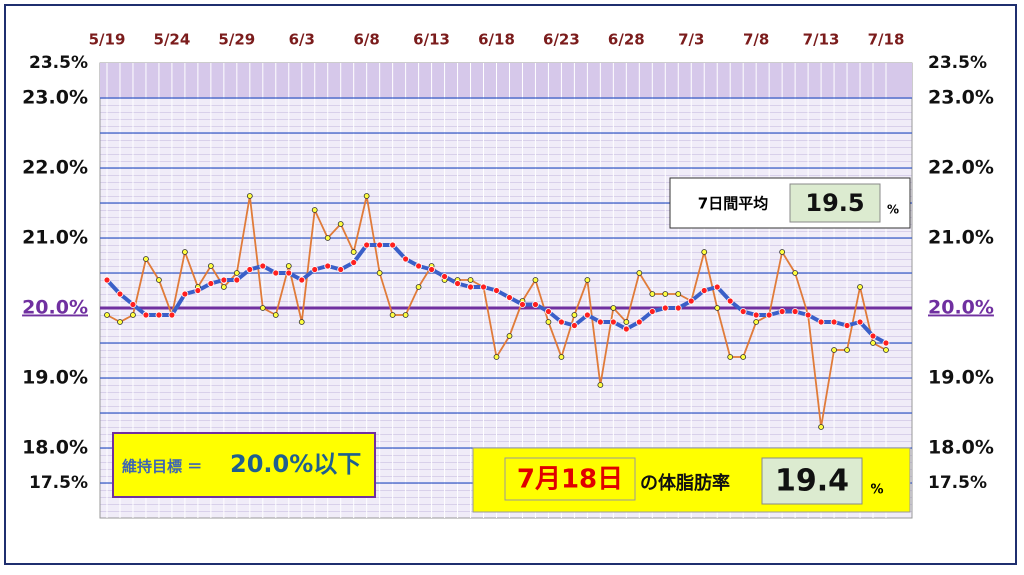  What do you see at coordinates (733, 204) in the screenshot?
I see `avg-label: 7日間平均` at bounding box center [733, 204].